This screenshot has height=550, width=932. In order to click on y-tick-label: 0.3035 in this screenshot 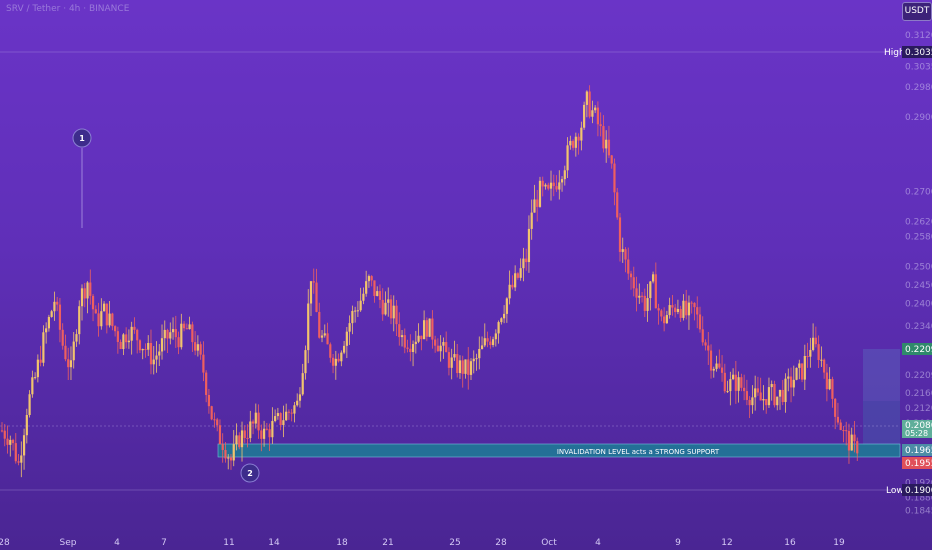, I will do `click(918, 68)`.